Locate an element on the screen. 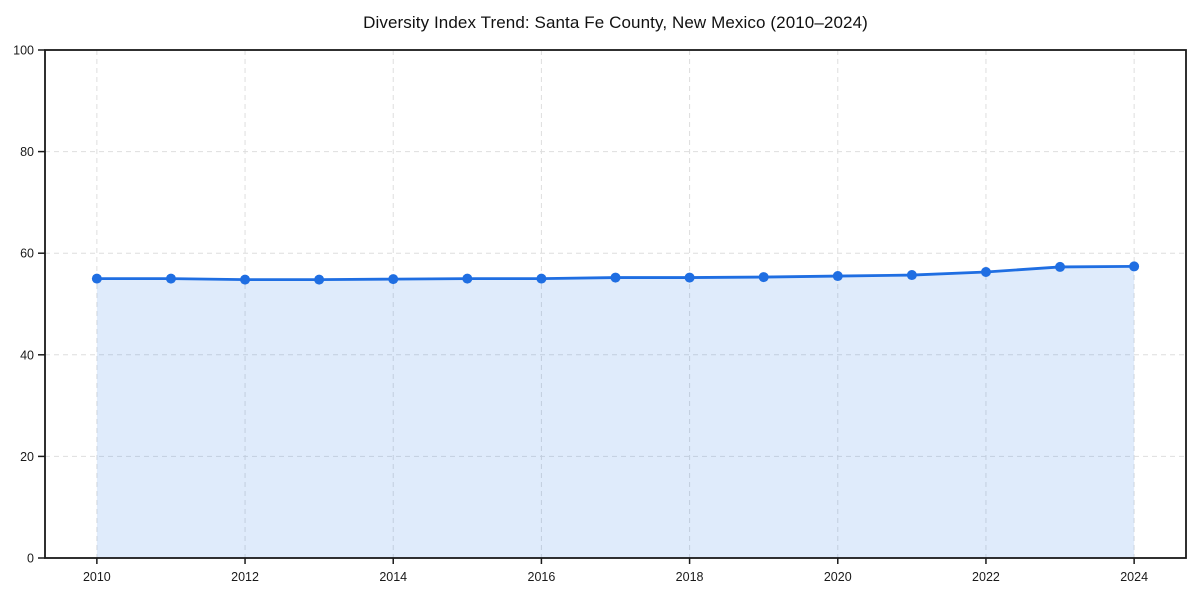  x-axis-tick-label: 2010 is located at coordinates (97, 577).